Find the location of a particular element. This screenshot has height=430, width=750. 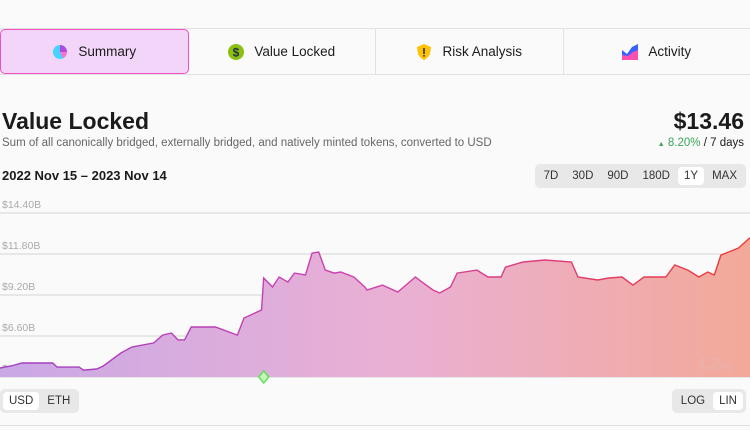

y-tick-label: $11.80B is located at coordinates (21, 246).